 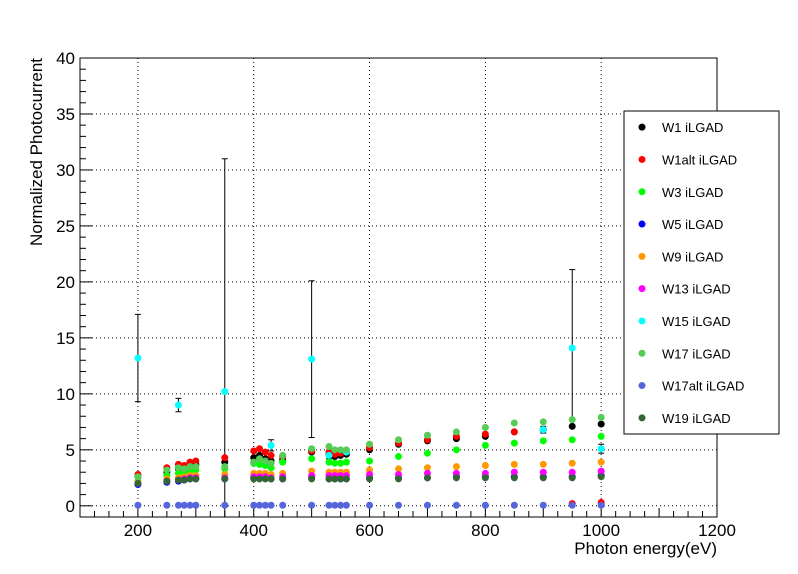 I want to click on x-tick-label: 1000, so click(x=601, y=530).